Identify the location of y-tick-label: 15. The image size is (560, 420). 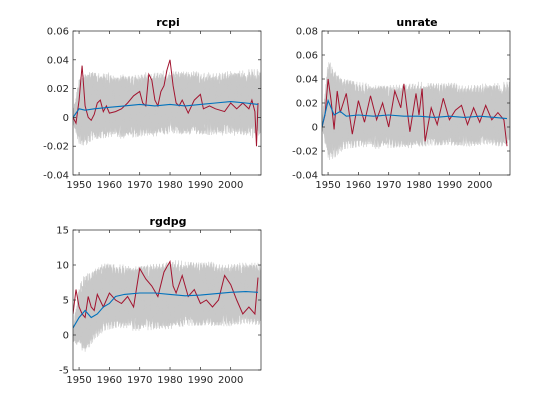
(62, 231).